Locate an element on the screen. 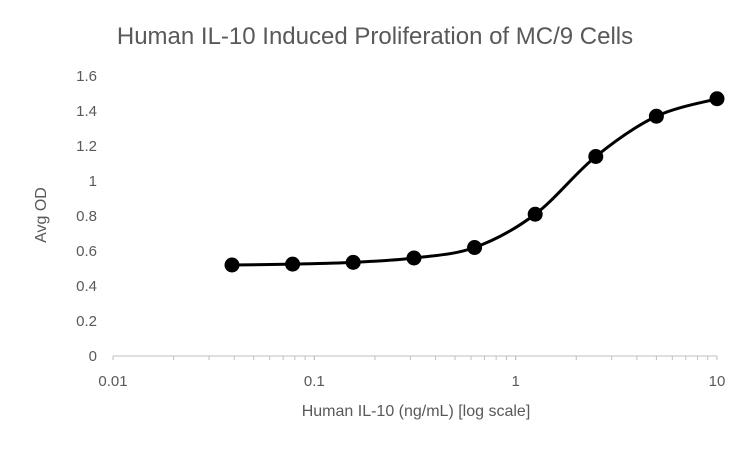 This screenshot has height=449, width=750. y-tick-label: 0.6 is located at coordinates (86, 251).